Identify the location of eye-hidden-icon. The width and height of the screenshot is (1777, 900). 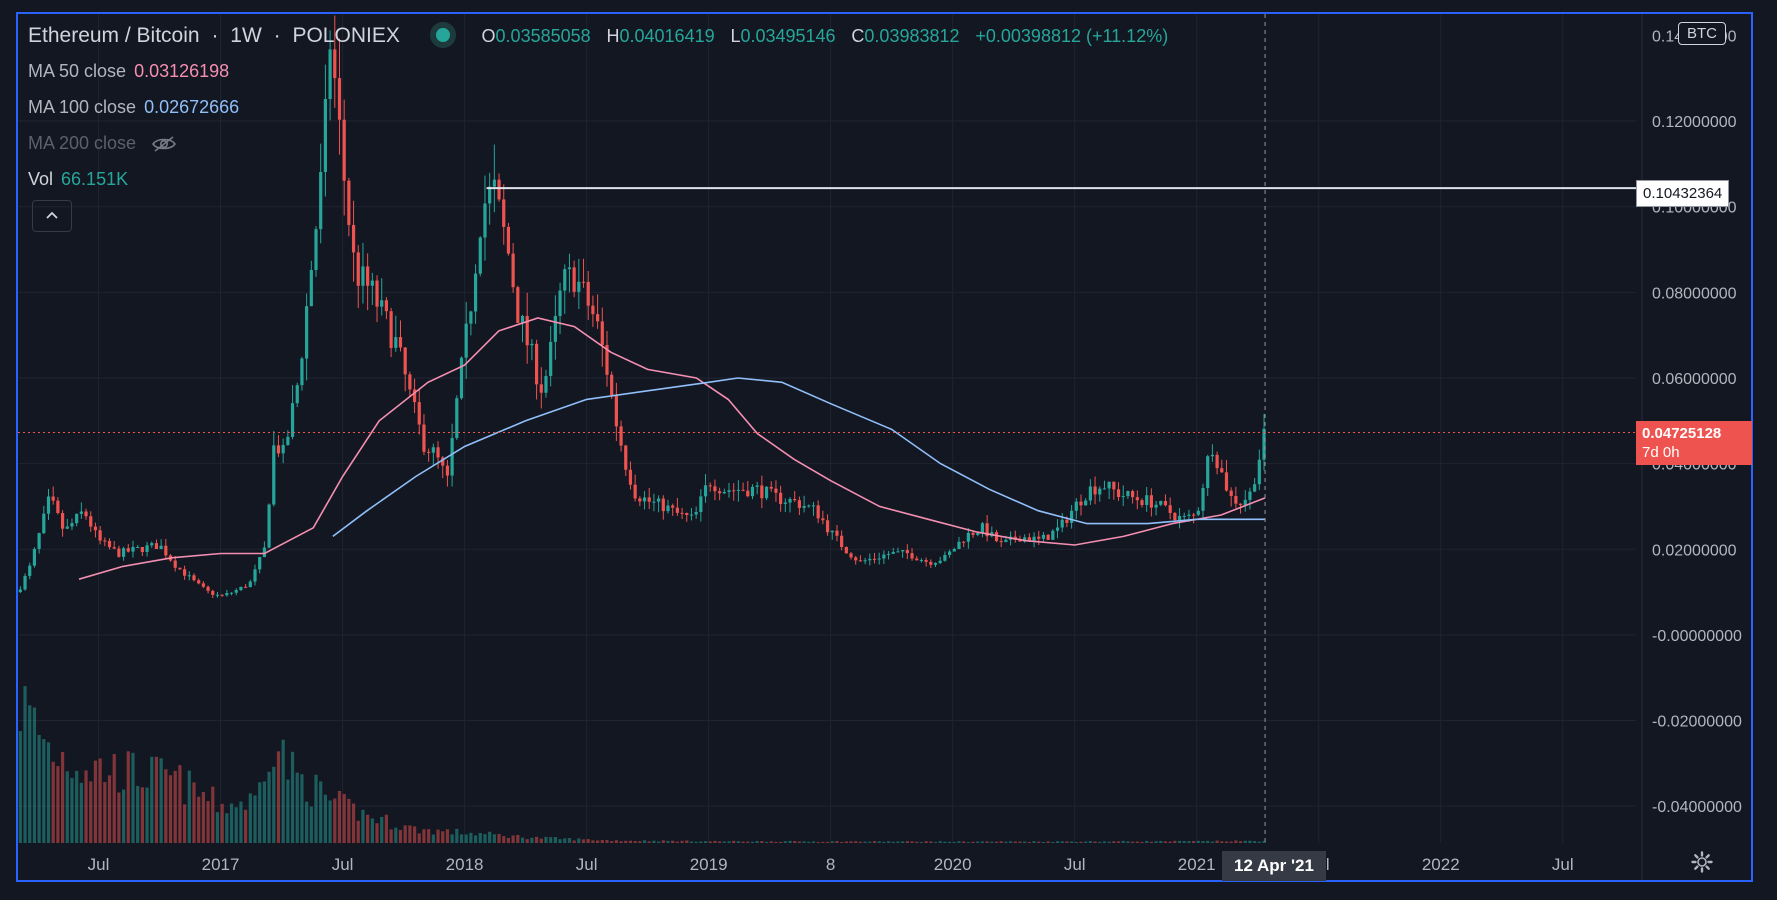
(164, 144).